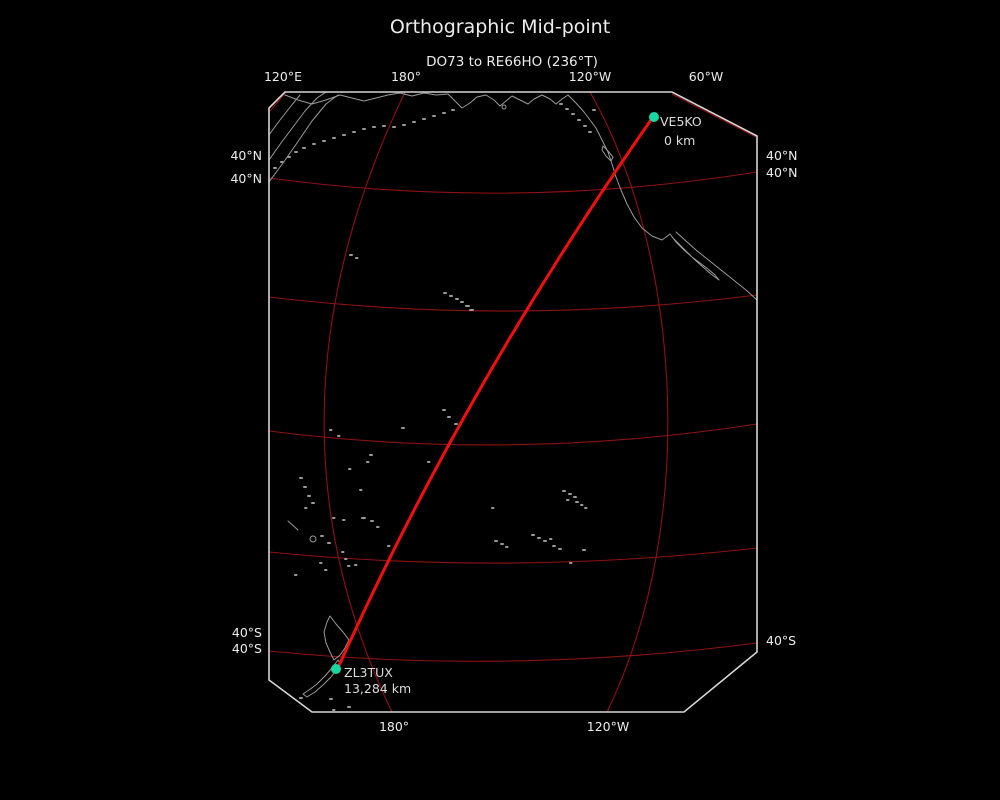 This screenshot has width=1000, height=800. I want to click on axis-label-top-180: 180°, so click(406, 76).